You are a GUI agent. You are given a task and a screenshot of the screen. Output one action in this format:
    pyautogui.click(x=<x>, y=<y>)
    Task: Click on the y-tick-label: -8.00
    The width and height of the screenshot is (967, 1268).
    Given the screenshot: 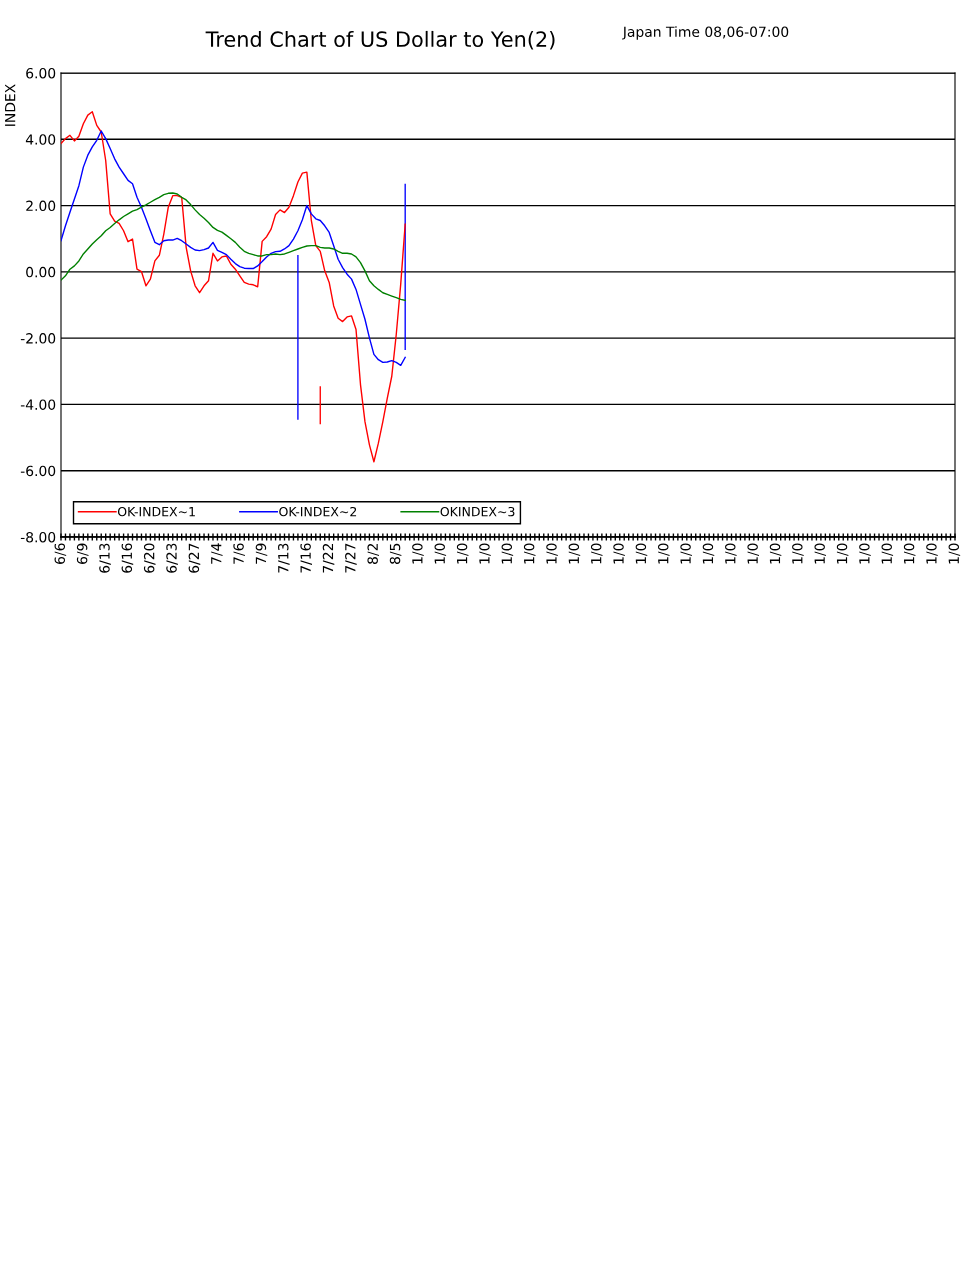 What is the action you would take?
    pyautogui.click(x=38, y=537)
    